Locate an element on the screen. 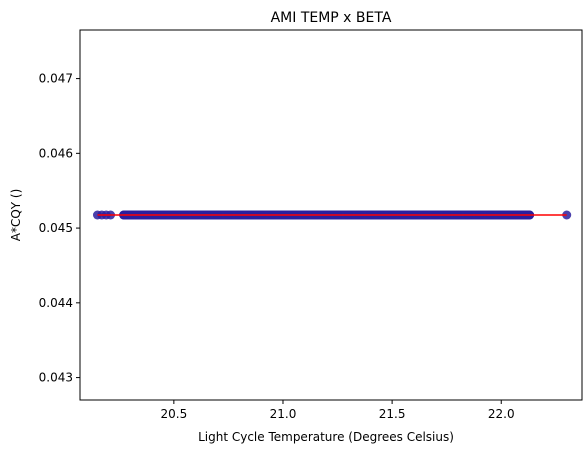 The width and height of the screenshot is (585, 453). y-tick-label: 0.046 is located at coordinates (56, 153).